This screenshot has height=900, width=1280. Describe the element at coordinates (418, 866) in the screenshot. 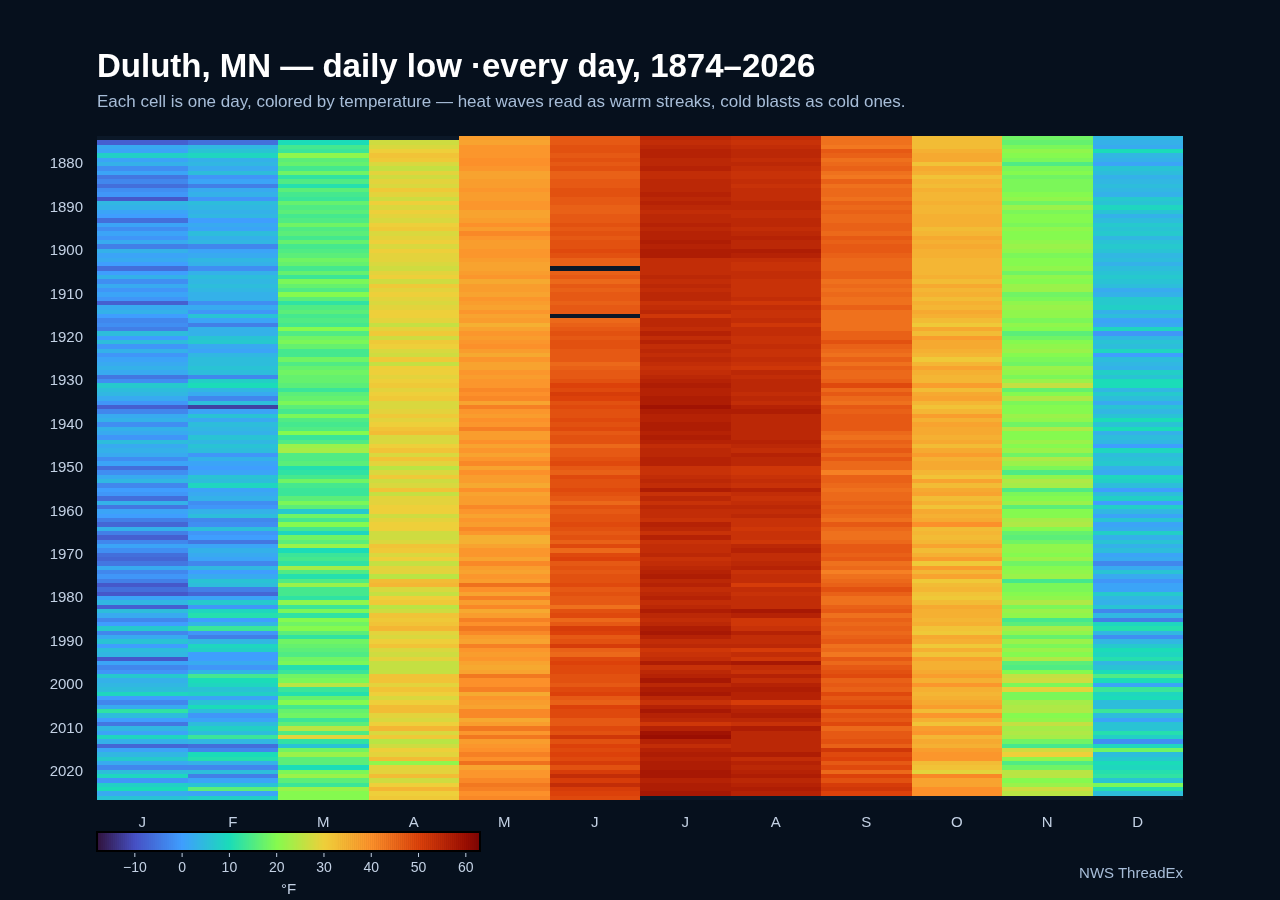

I see `color-bar-label: 50` at that location.